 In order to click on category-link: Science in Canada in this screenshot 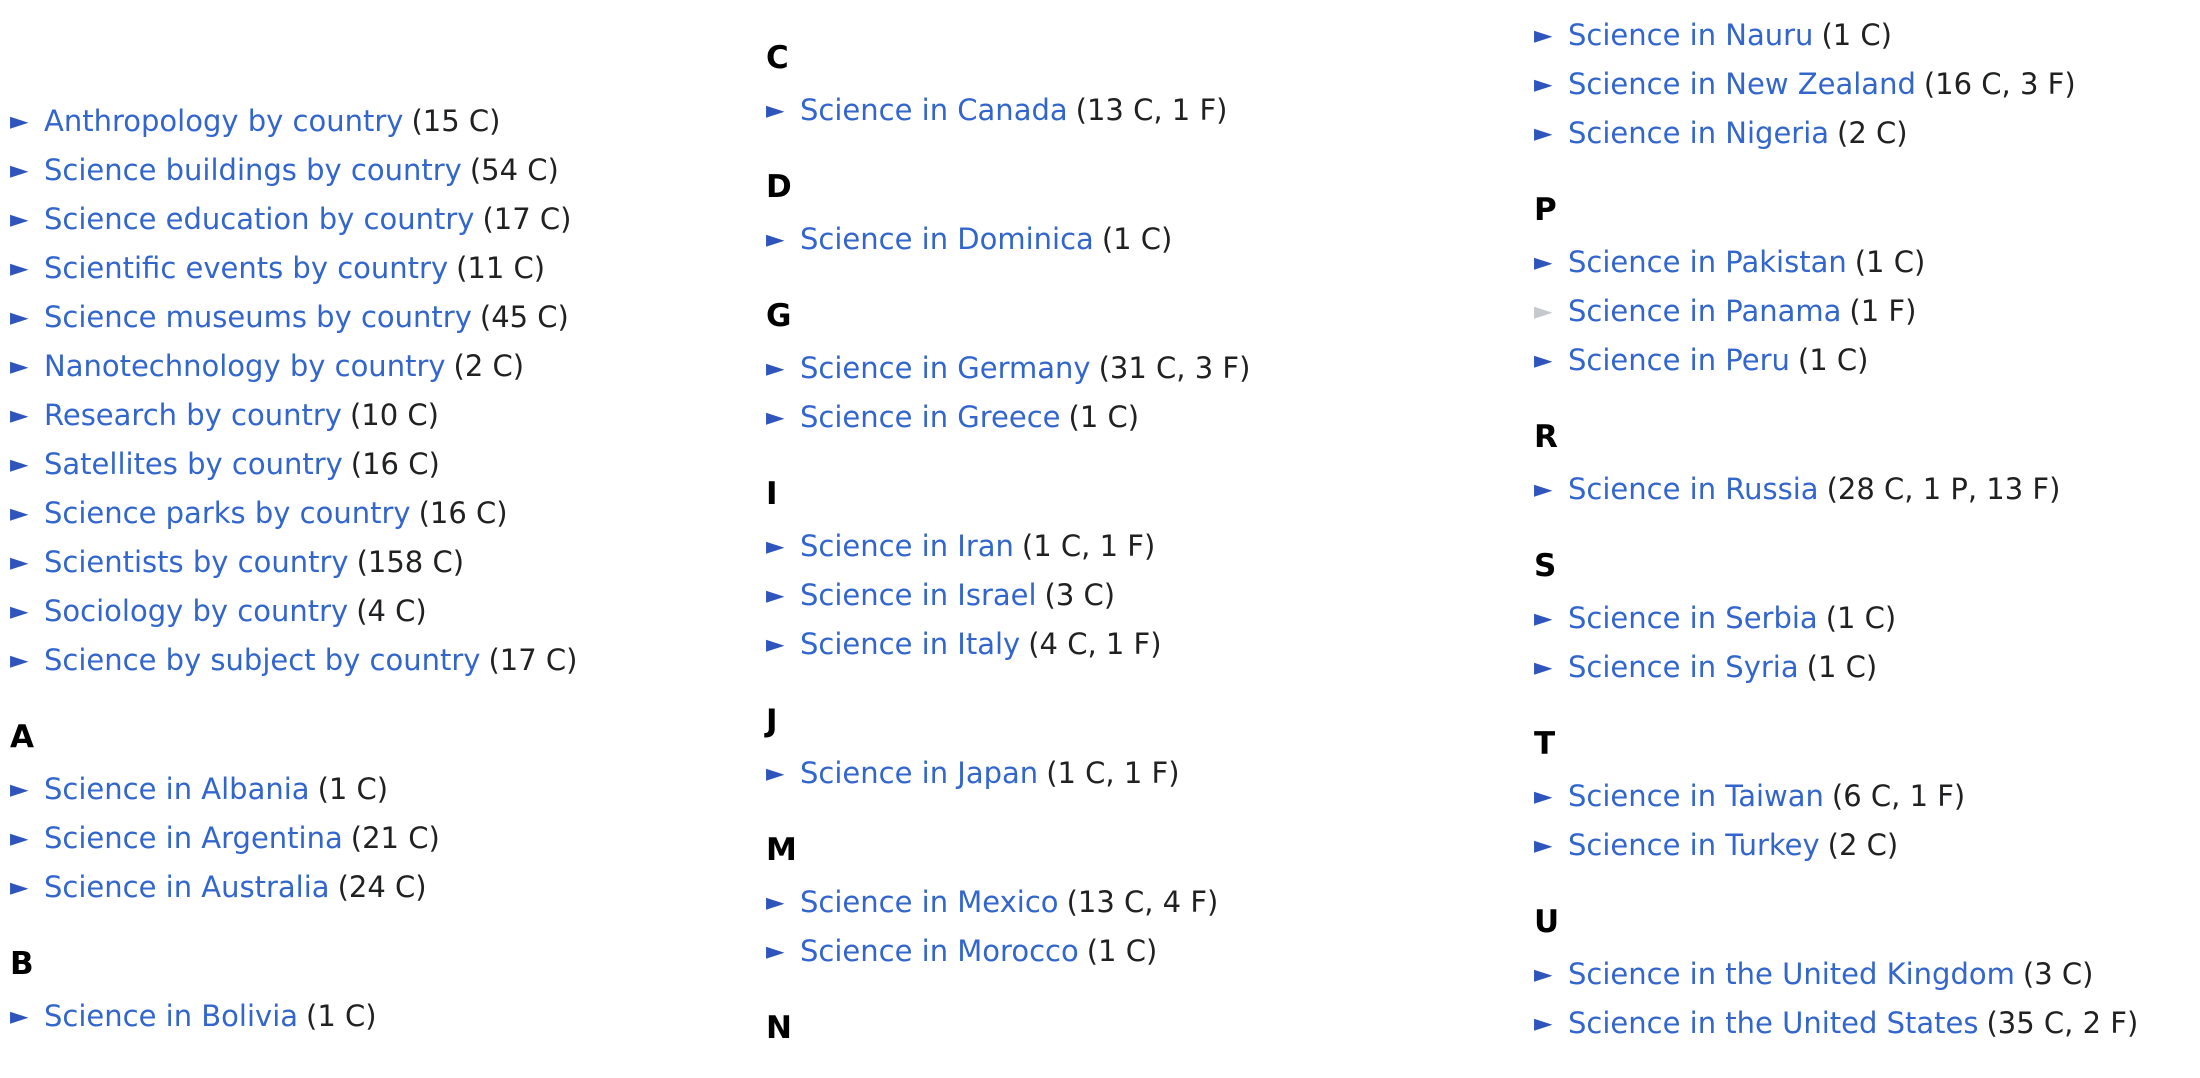, I will do `click(934, 109)`.